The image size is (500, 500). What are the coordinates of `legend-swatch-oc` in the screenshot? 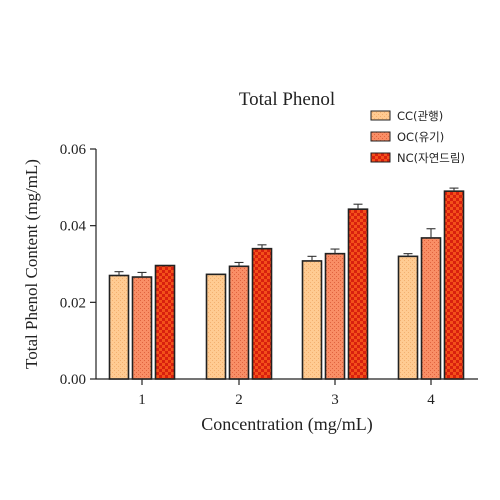 It's located at (380, 136).